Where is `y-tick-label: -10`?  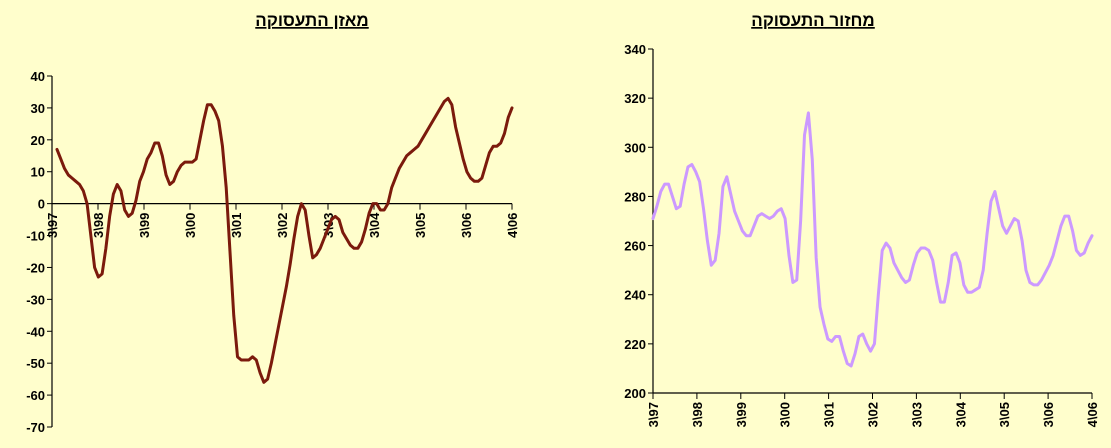
y-tick-label: -10 is located at coordinates (35, 236).